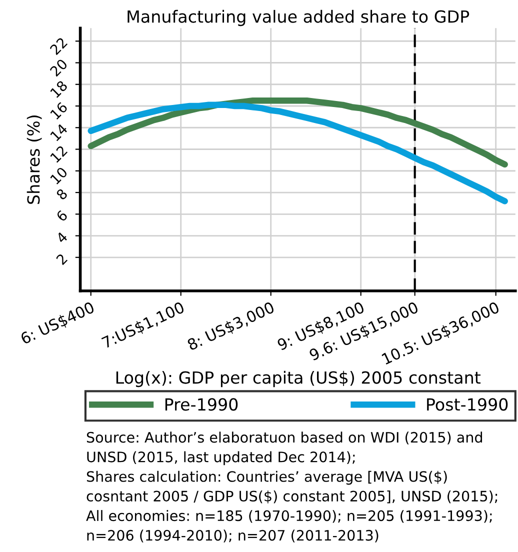  I want to click on y-tick-label: 18, so click(59, 89).